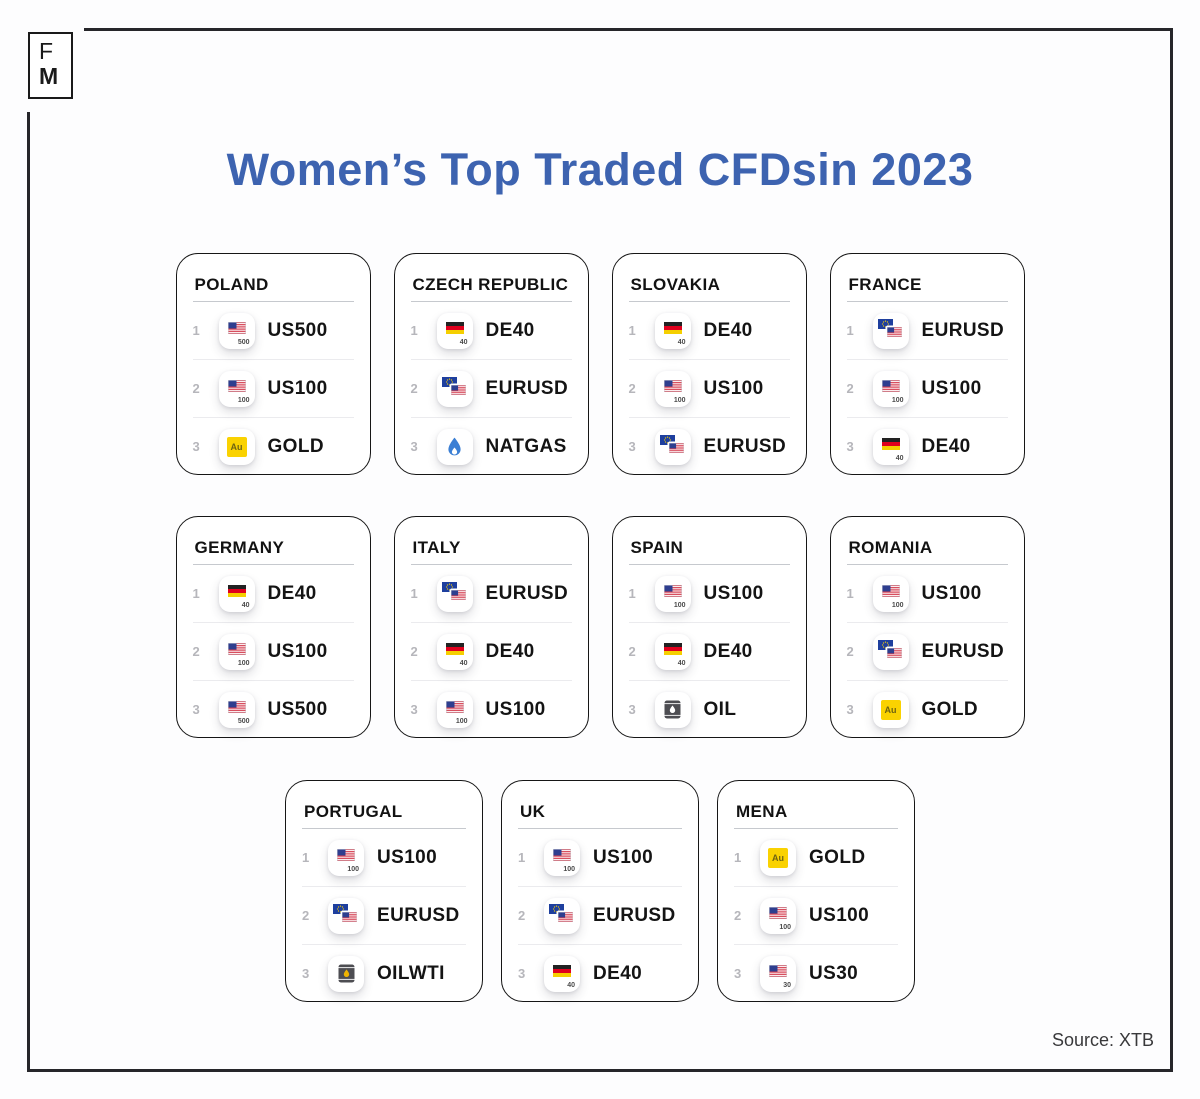 This screenshot has width=1200, height=1099. What do you see at coordinates (236, 330) in the screenshot?
I see `us500-icon: 500` at bounding box center [236, 330].